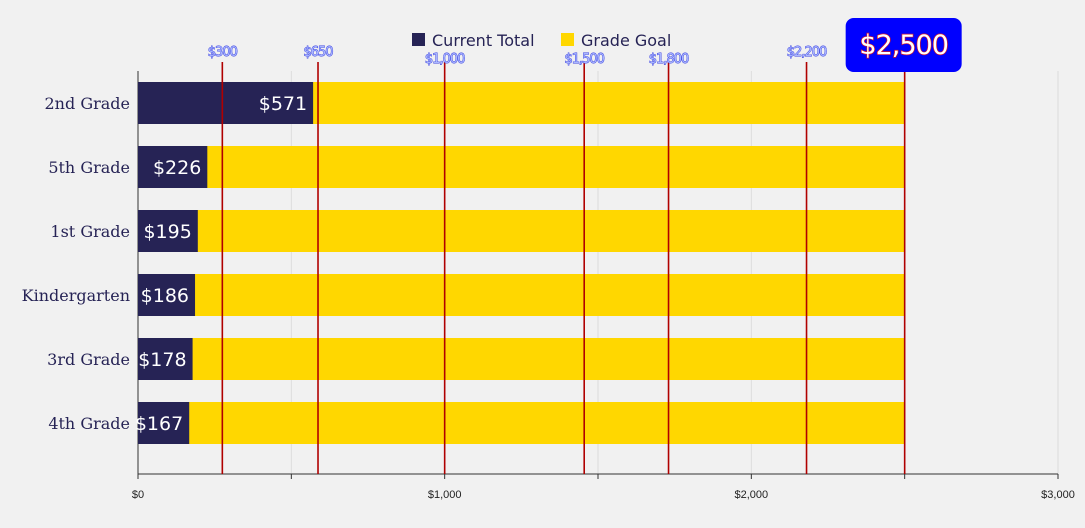  What do you see at coordinates (567, 39) in the screenshot?
I see `legend-swatch-grade-goal` at bounding box center [567, 39].